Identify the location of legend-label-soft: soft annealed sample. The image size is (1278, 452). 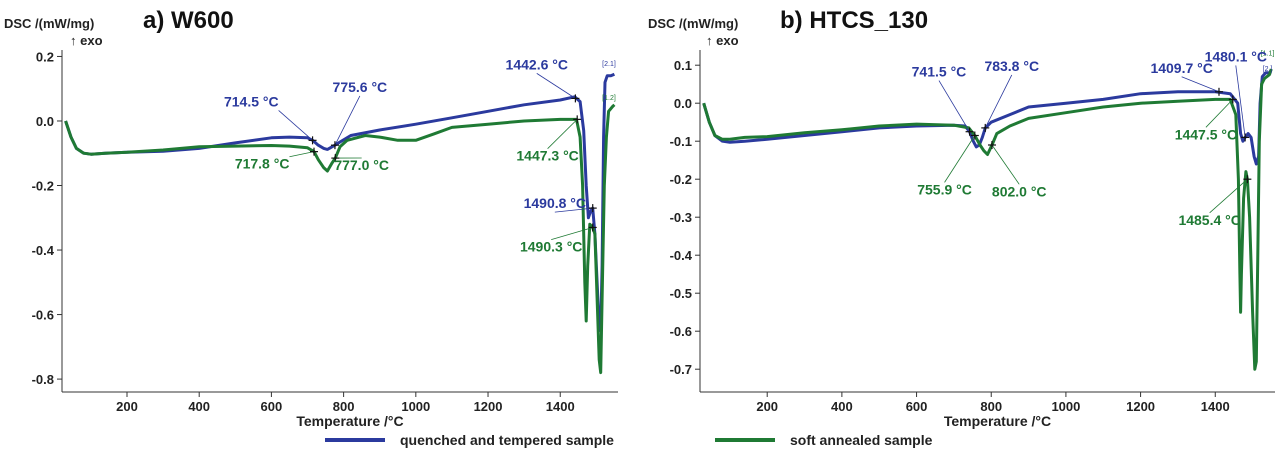
(861, 440).